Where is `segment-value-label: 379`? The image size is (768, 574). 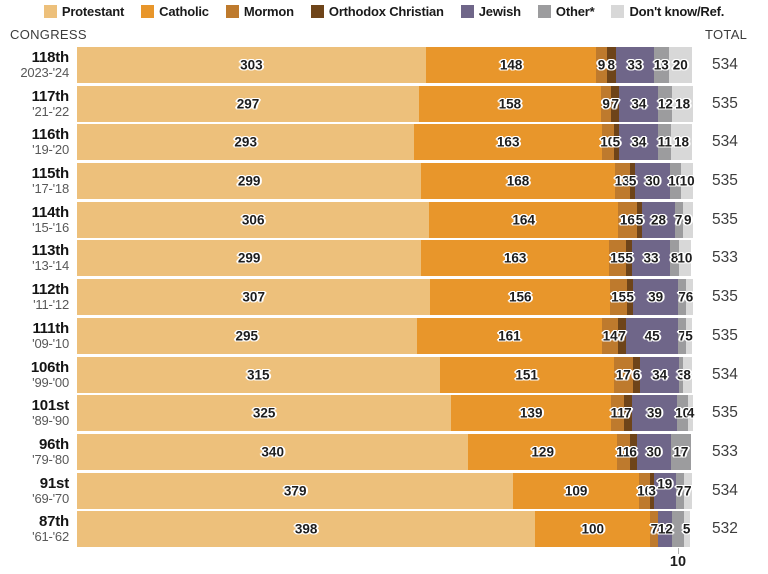
segment-value-label: 379 is located at coordinates (295, 491).